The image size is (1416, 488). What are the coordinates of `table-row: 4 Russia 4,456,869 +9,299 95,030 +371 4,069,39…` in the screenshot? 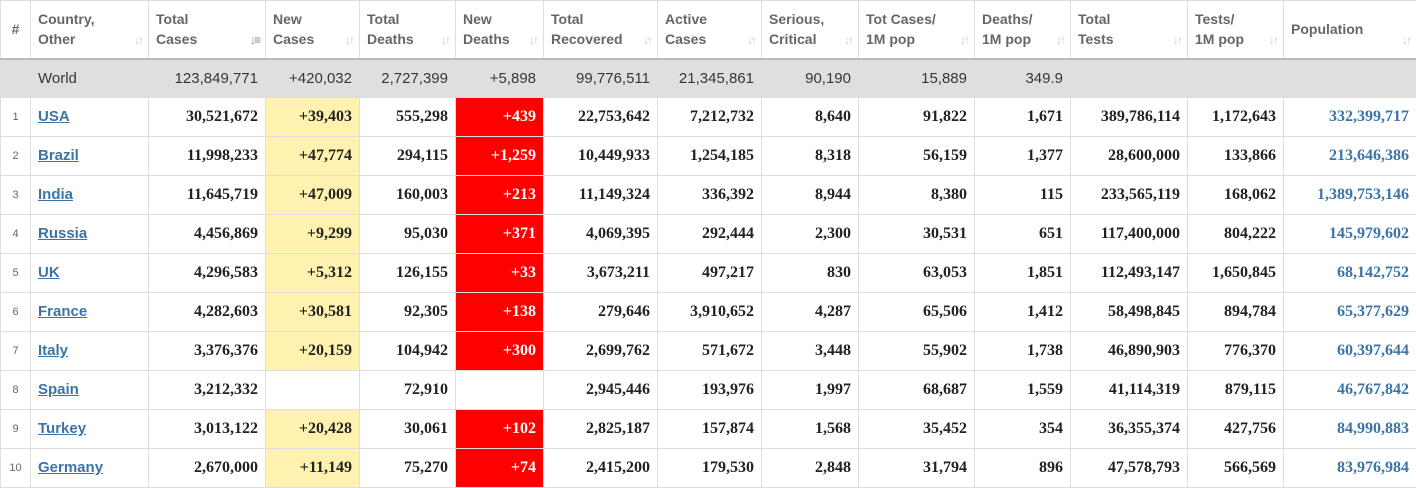 It's located at (708, 234).